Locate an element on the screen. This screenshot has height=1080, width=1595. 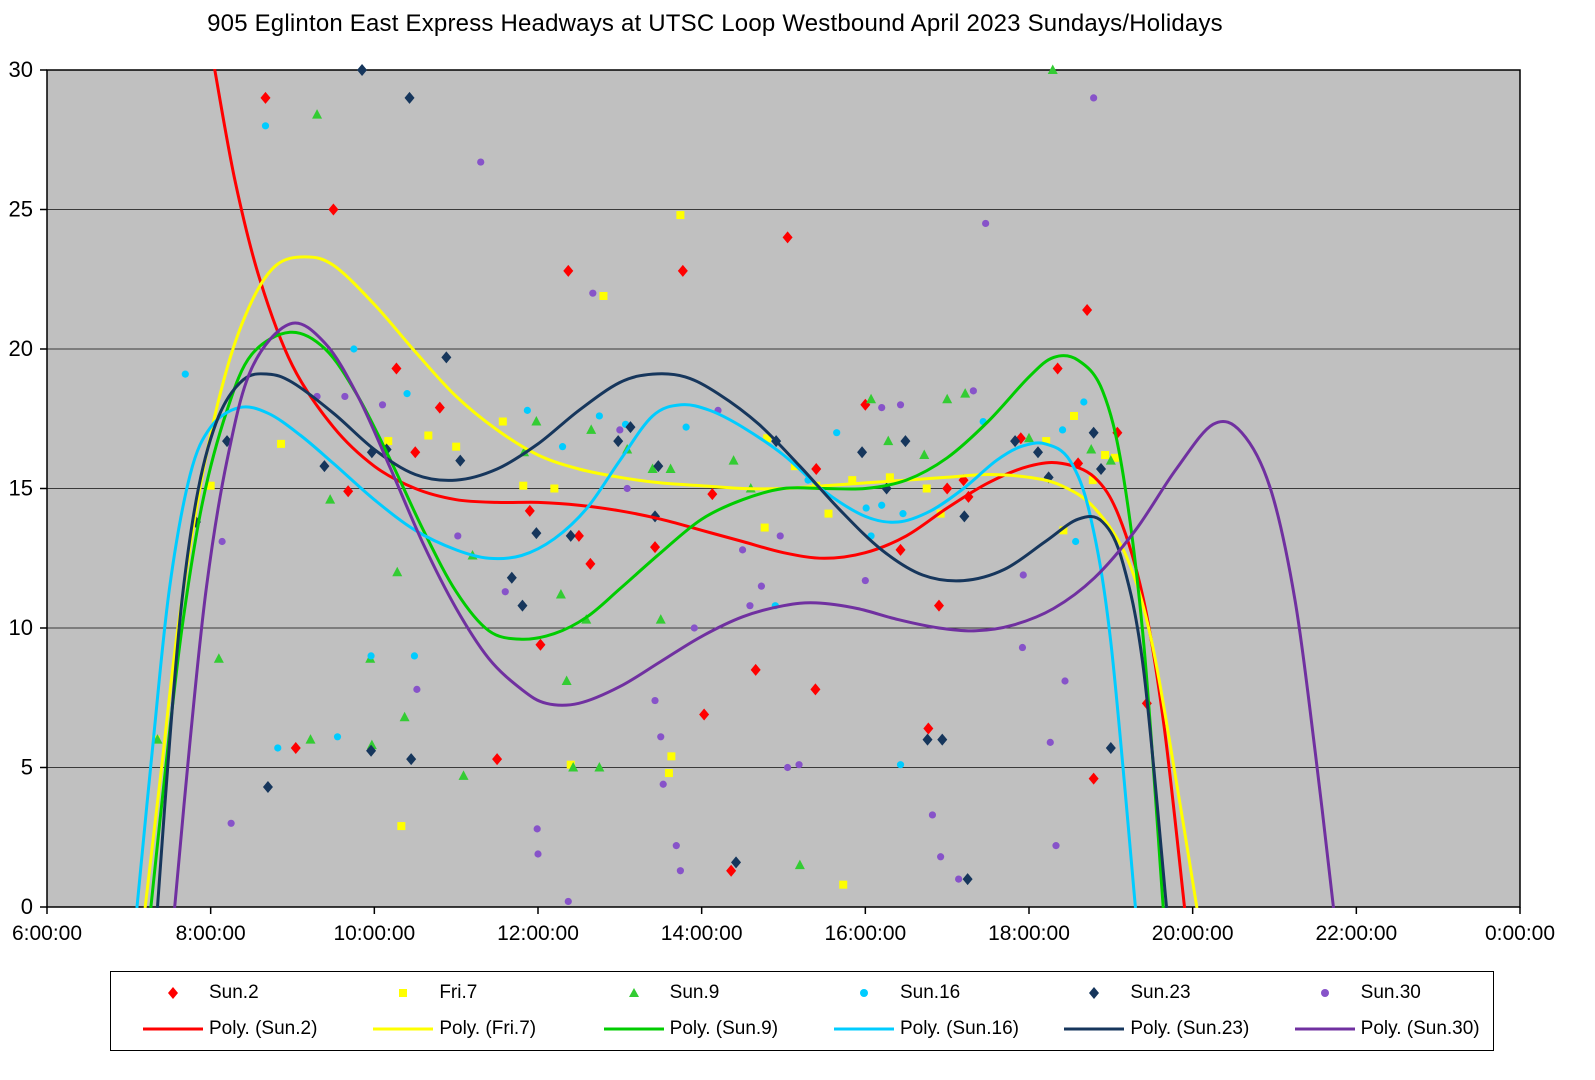
y-tick-label: 10 is located at coordinates (21, 627).